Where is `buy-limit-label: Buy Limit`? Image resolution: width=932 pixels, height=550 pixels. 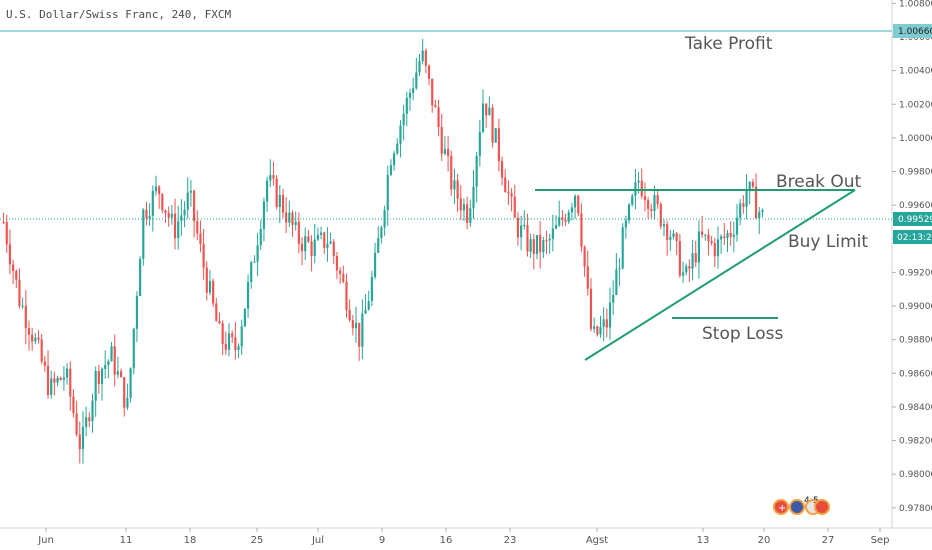 buy-limit-label: Buy Limit is located at coordinates (828, 242).